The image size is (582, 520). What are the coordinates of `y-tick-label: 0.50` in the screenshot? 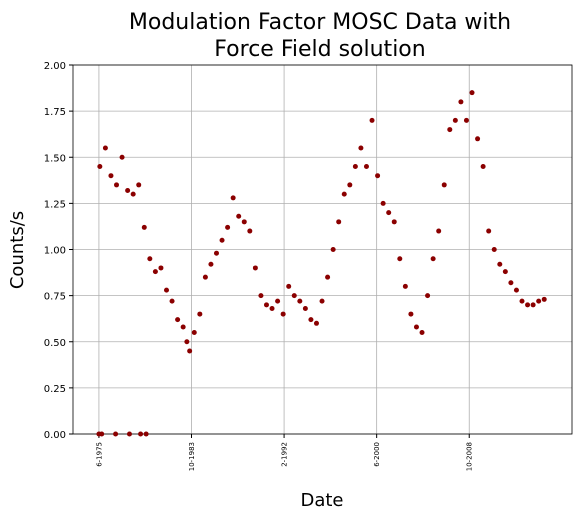 It's located at (55, 343).